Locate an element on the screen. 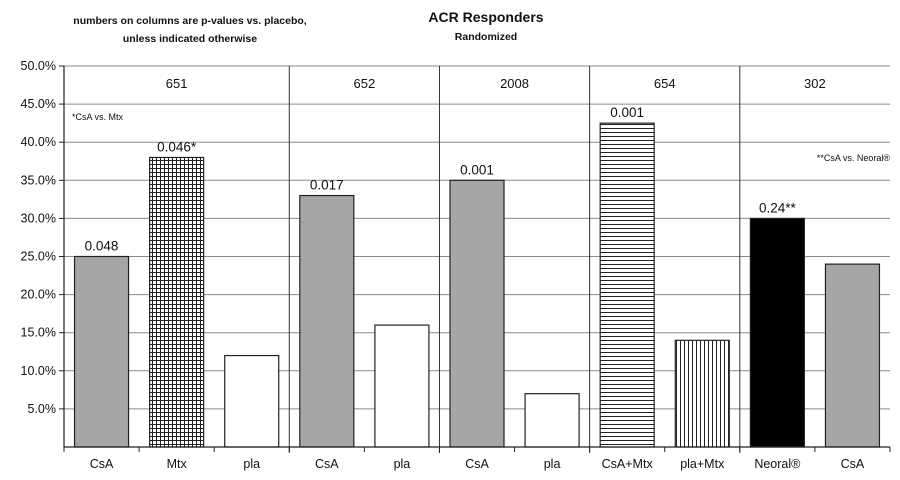  group-label: 654 is located at coordinates (665, 83).